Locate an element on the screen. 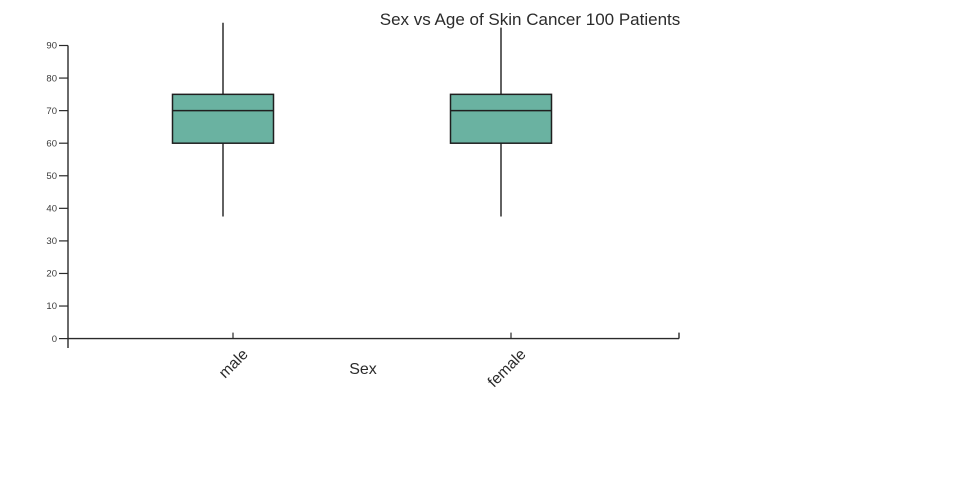 The width and height of the screenshot is (960, 500). y-tick-label: 30 is located at coordinates (51, 241).